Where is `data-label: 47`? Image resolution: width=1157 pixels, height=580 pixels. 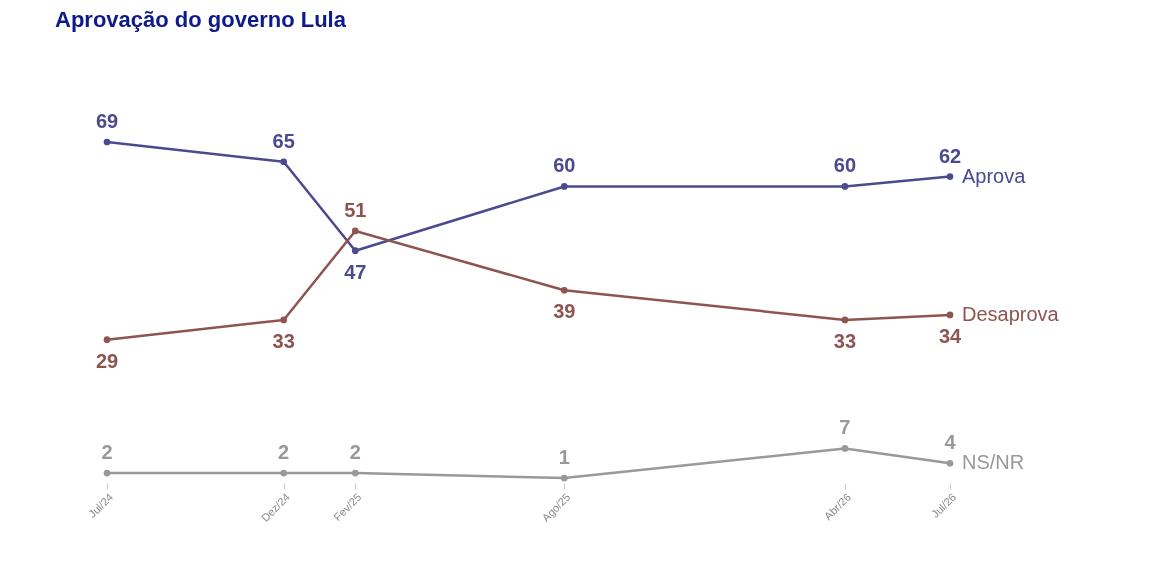 data-label: 47 is located at coordinates (355, 271).